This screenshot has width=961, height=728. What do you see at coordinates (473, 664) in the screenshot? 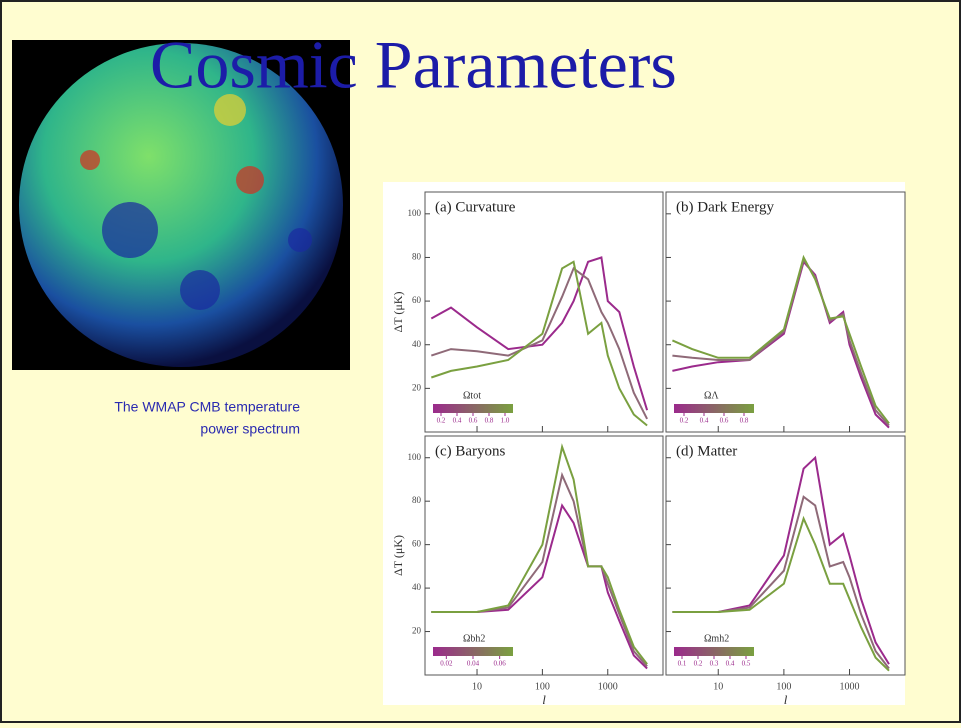
I see `colorbar-tick-label: 0.04` at bounding box center [473, 664].